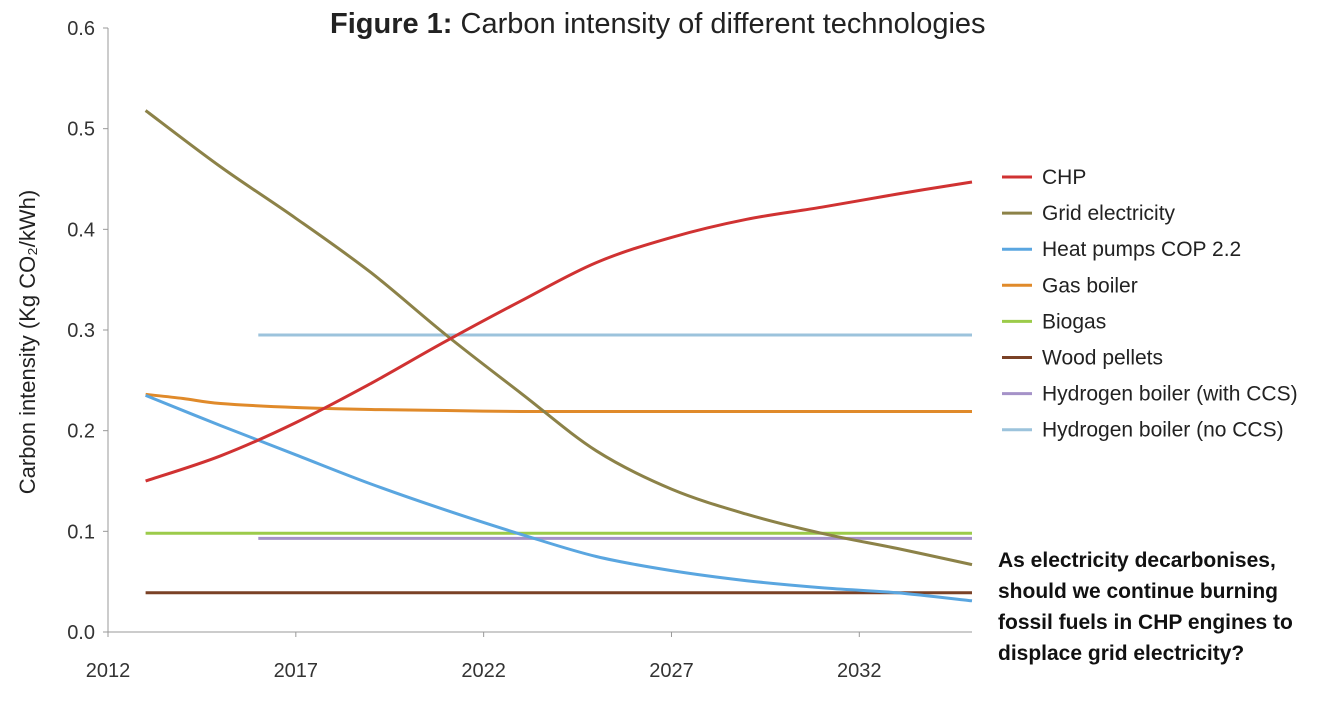 This screenshot has width=1336, height=711. I want to click on legend-label: Grid electricity, so click(1109, 213).